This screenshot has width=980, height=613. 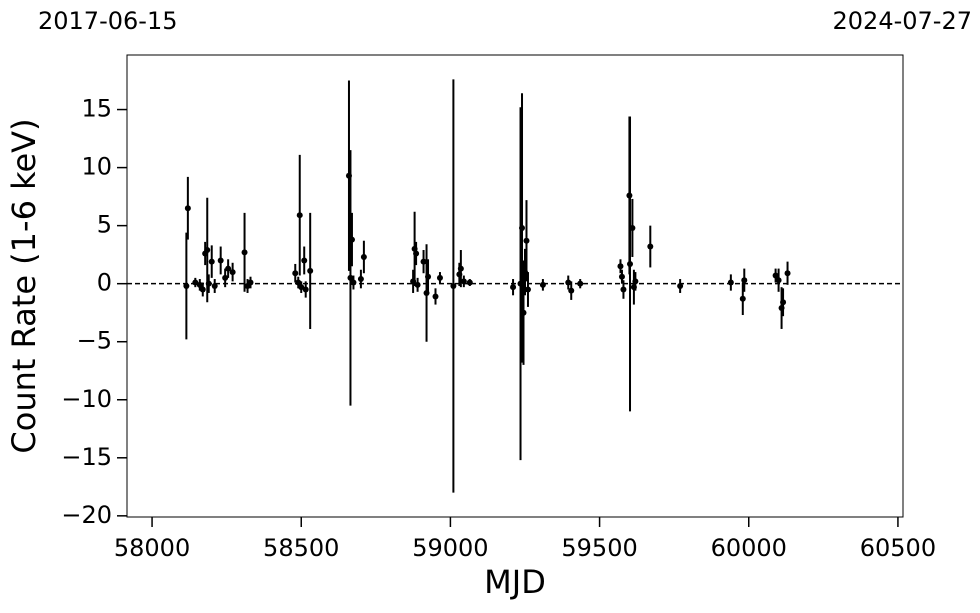 I want to click on y-axis-label: Count Rate (1-6 keV), so click(x=24, y=285).